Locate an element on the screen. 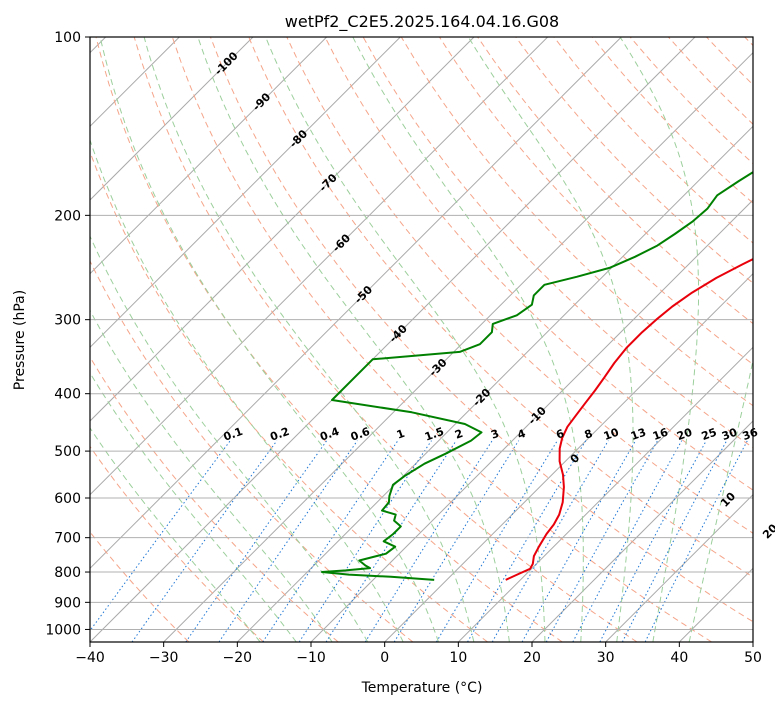 The height and width of the screenshot is (708, 775). mixing-ratio-label: 6 is located at coordinates (560, 434).